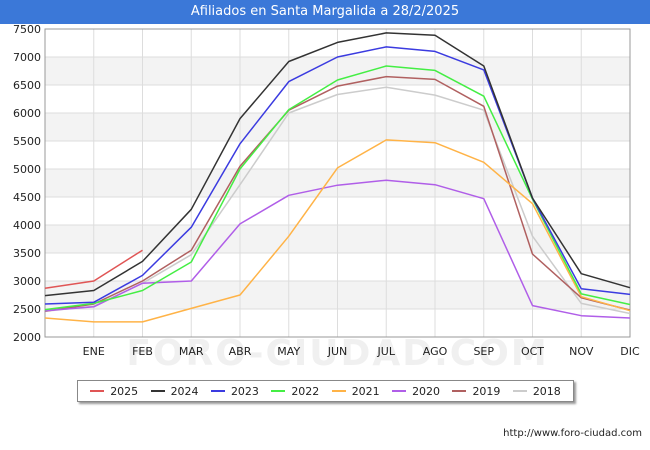  I want to click on legend-label: 2018, so click(546, 391).